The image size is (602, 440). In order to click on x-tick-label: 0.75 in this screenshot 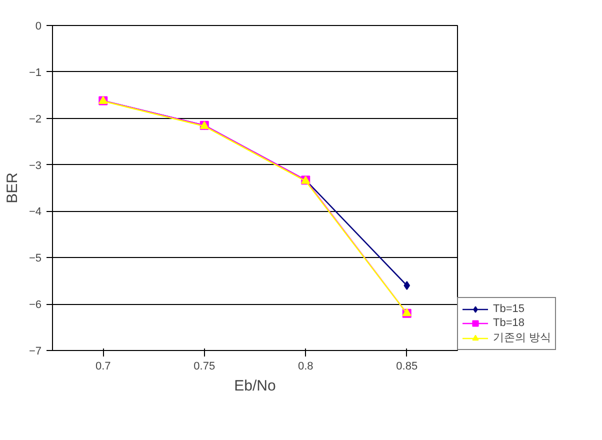, I will do `click(205, 366)`.